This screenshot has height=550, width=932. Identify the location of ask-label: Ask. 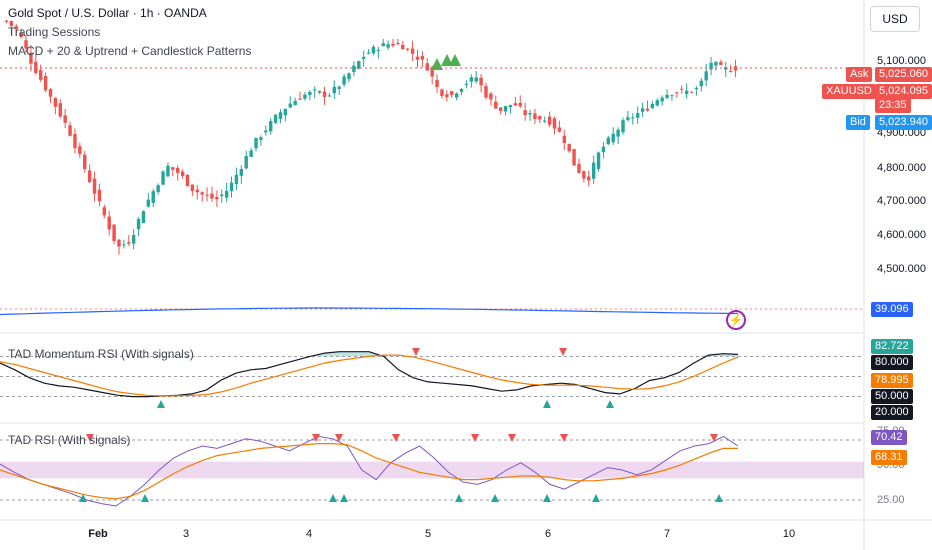
(859, 74).